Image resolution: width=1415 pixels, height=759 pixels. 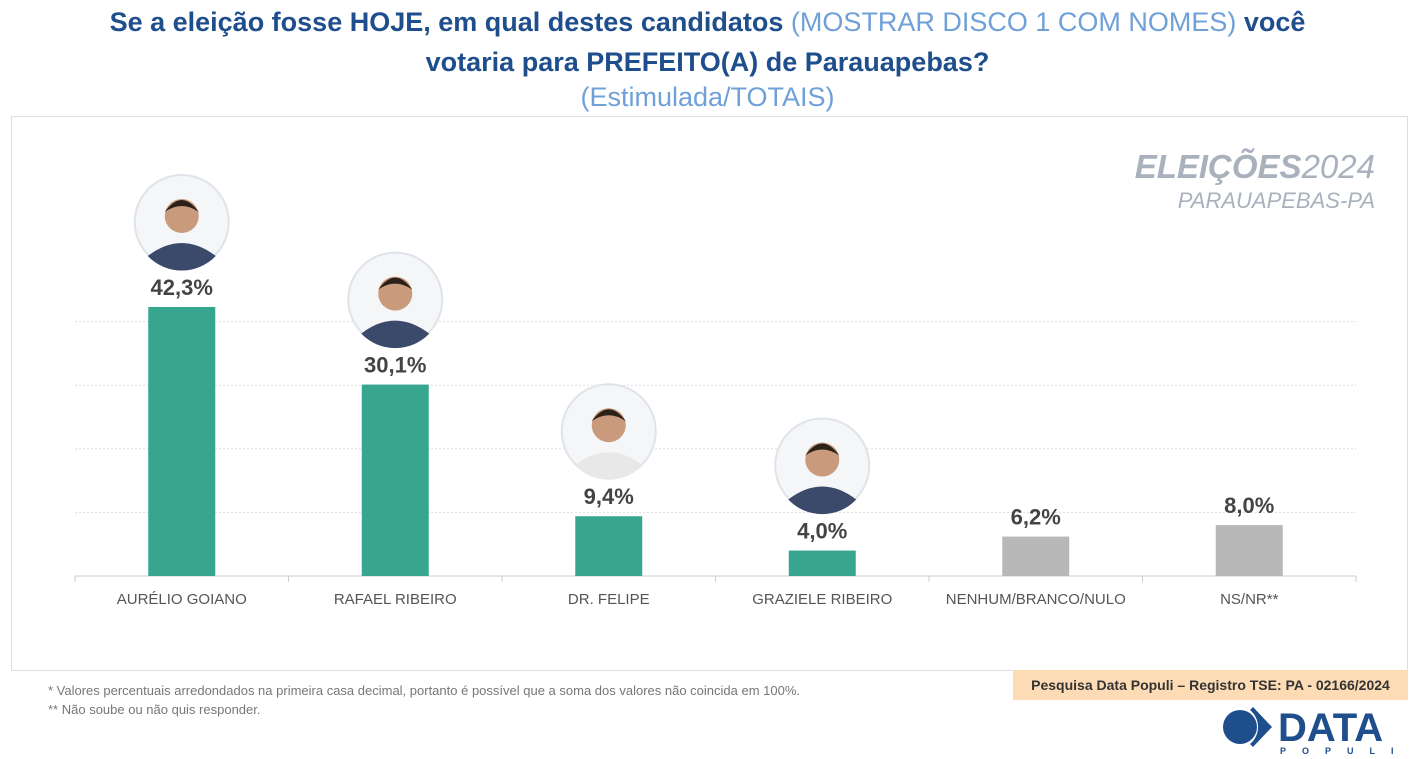 What do you see at coordinates (822, 599) in the screenshot?
I see `category-label: GRAZIELE RIBEIRO` at bounding box center [822, 599].